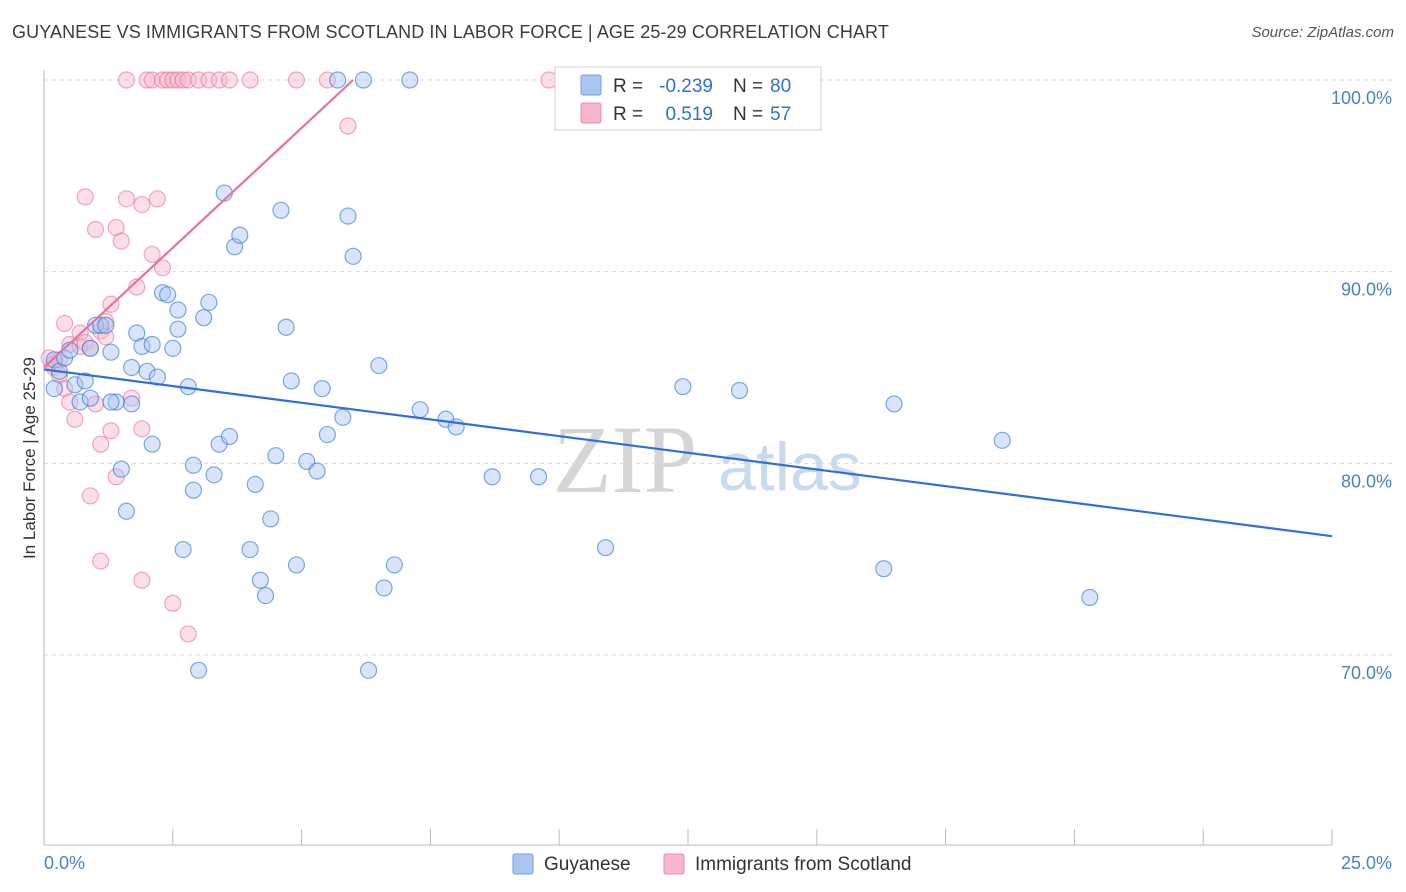 Image resolution: width=1406 pixels, height=892 pixels. Describe the element at coordinates (780, 86) in the screenshot. I see `stats-n-value-guyanese: 80` at that location.